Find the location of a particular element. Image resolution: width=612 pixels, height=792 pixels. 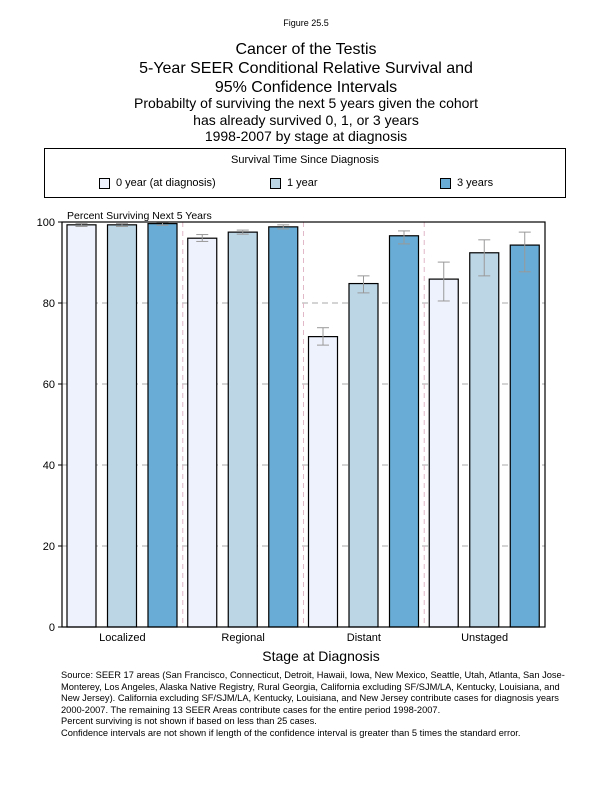

subtitle-line: 1998-2007 by stage at diagnosis is located at coordinates (306, 136).